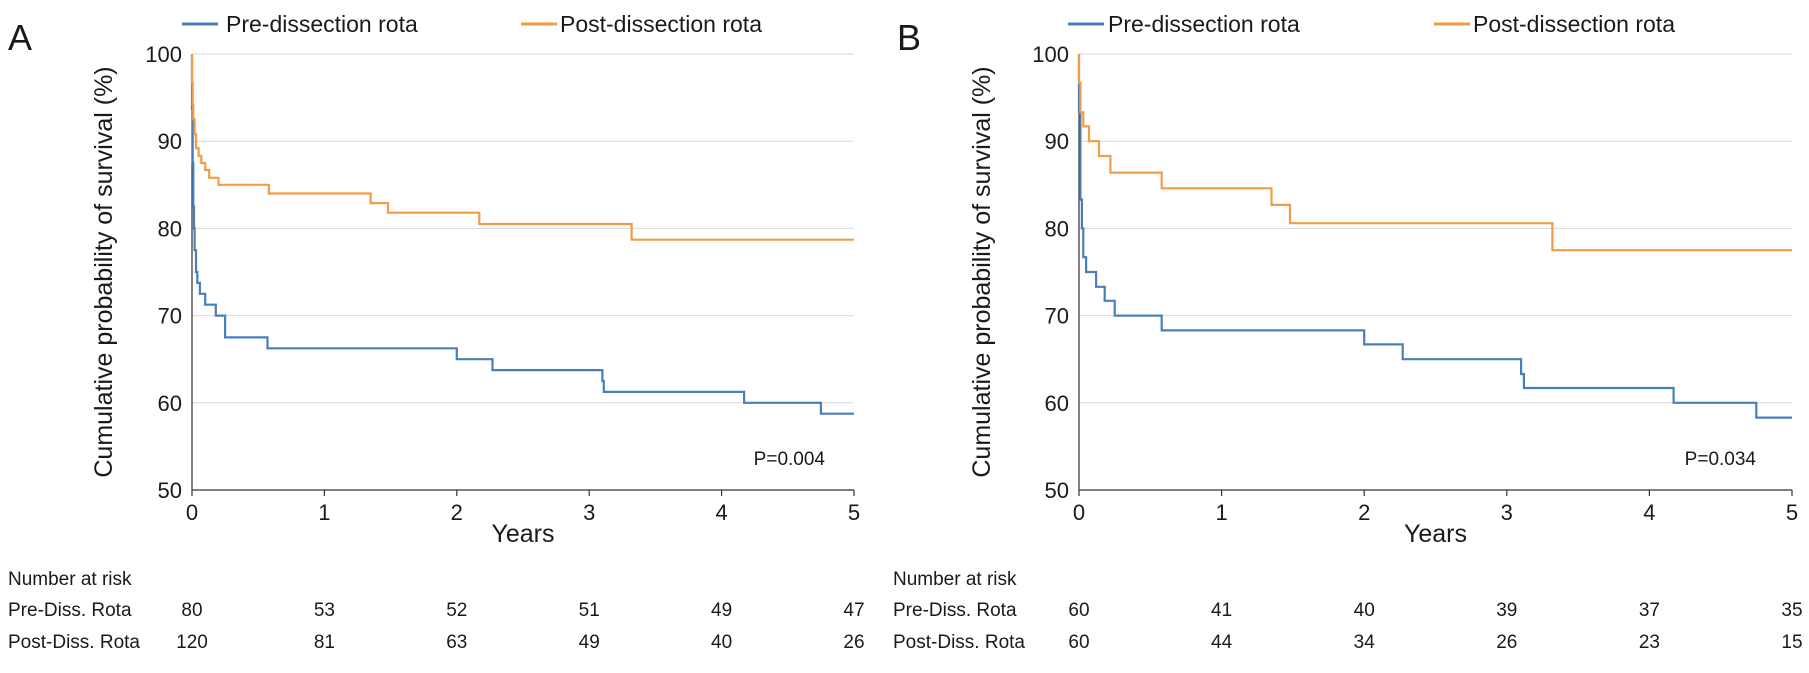  I want to click on risk-value: 23, so click(1649, 642).